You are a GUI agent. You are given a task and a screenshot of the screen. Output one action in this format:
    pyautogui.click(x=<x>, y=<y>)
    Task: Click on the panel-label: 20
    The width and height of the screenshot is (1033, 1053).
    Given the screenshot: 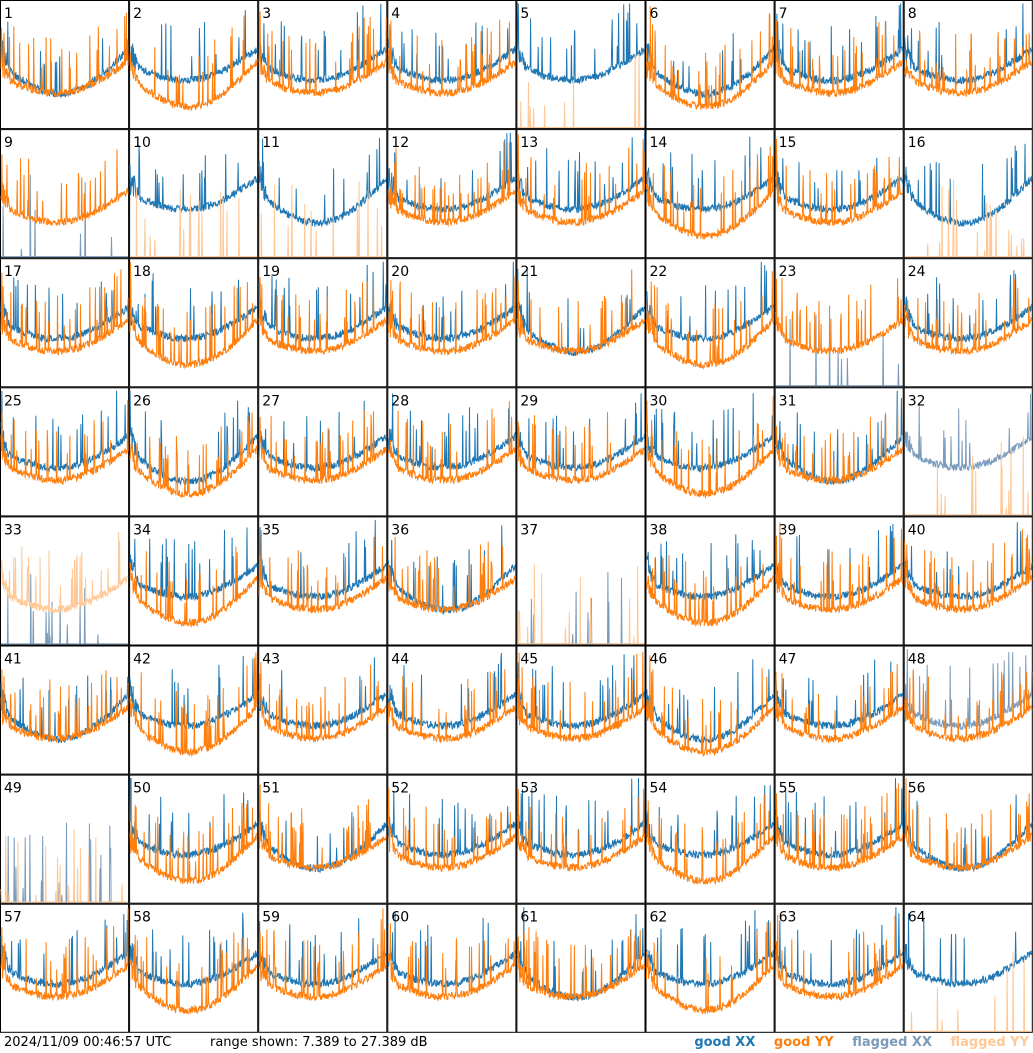 What is the action you would take?
    pyautogui.click(x=400, y=272)
    